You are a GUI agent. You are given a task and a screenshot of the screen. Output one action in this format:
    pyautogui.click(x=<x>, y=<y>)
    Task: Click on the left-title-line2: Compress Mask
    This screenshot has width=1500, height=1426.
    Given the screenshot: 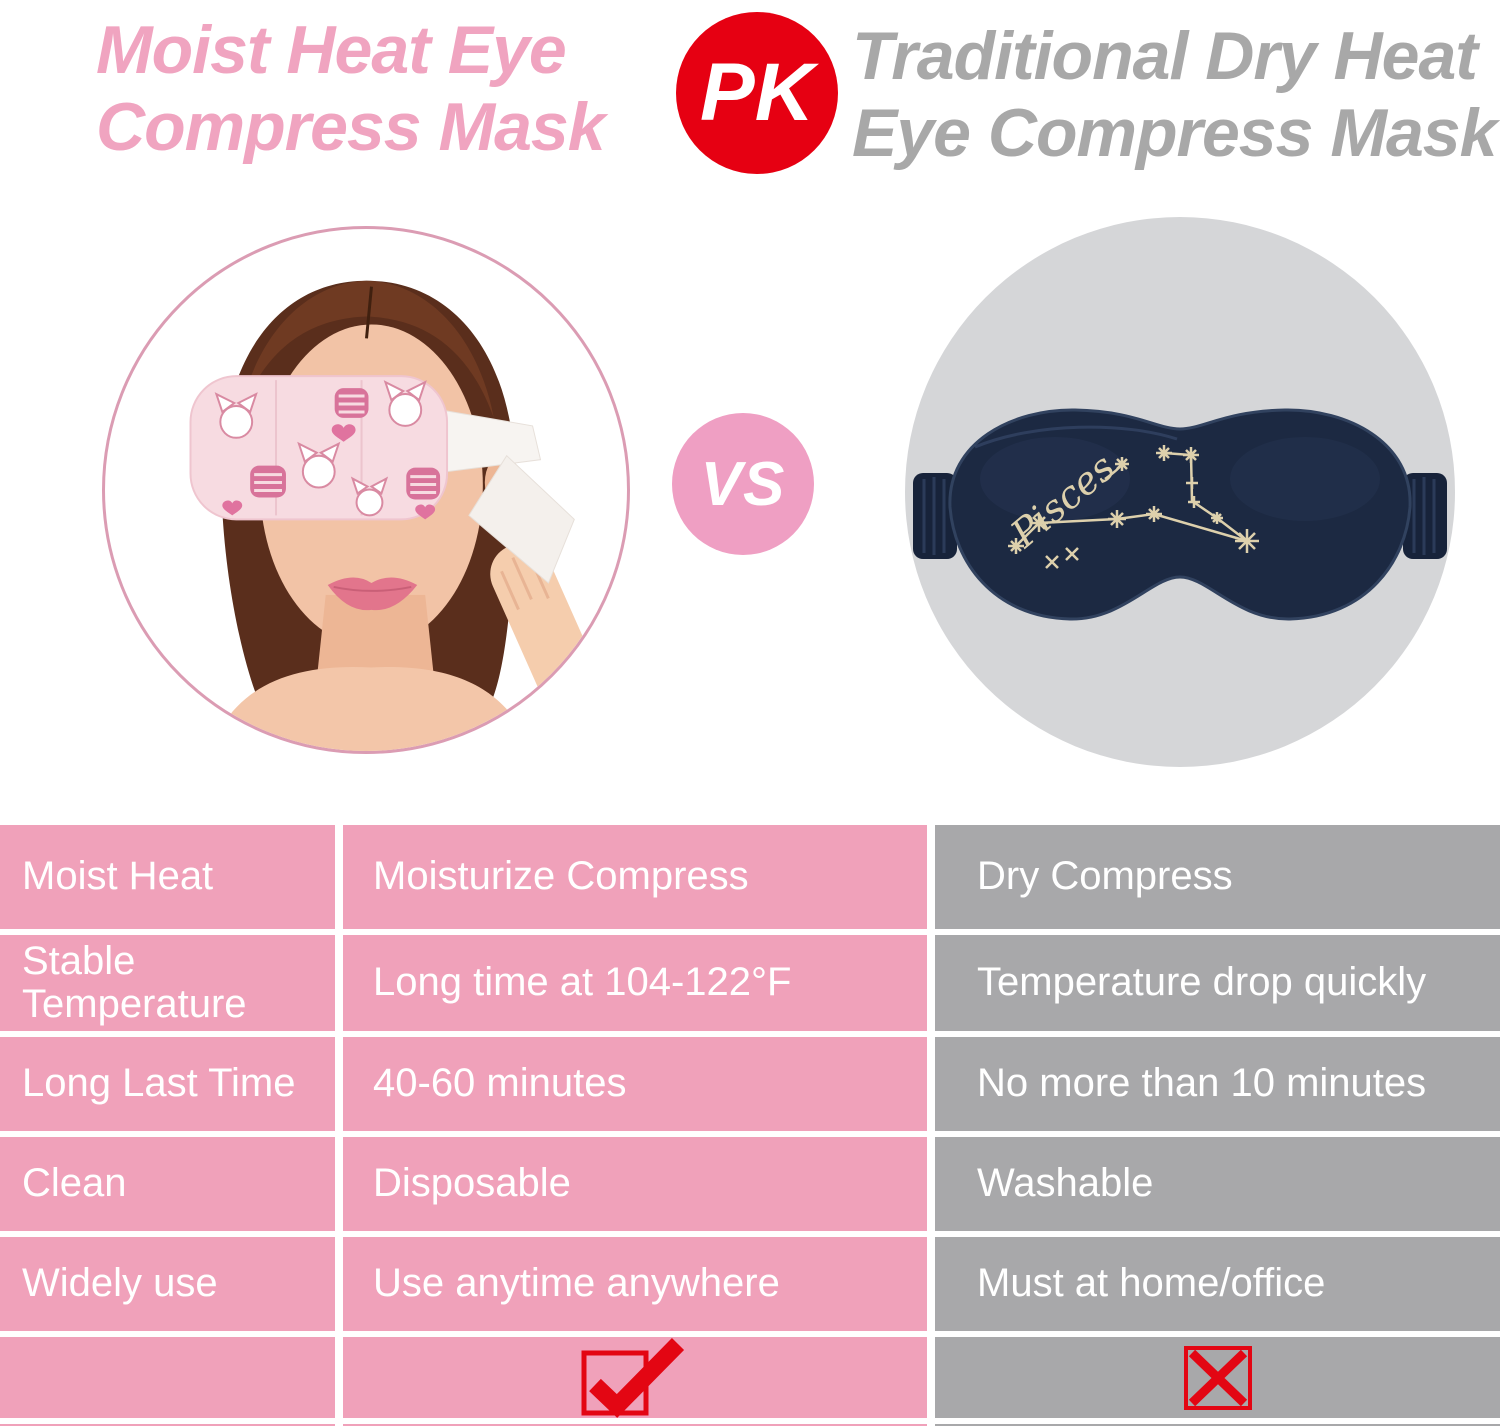 What is the action you would take?
    pyautogui.click(x=351, y=127)
    